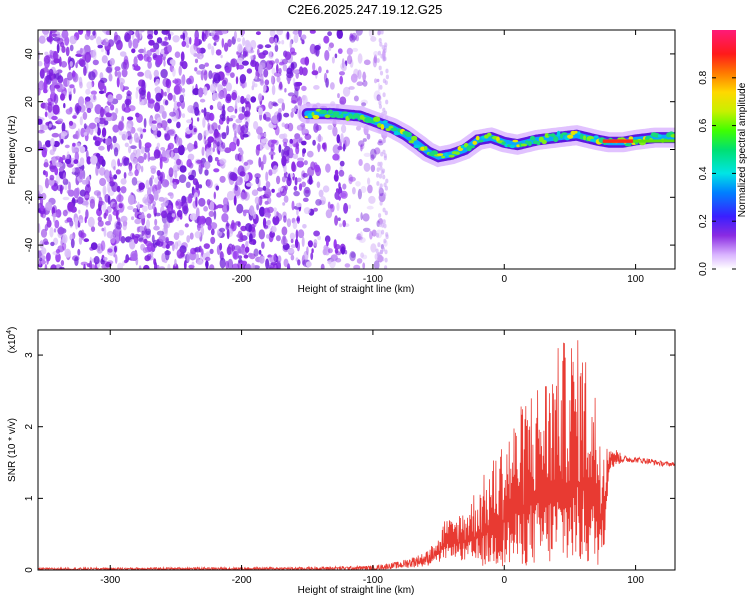 This screenshot has width=750, height=600. Describe the element at coordinates (242, 279) in the screenshot. I see `x-tick-label: -200` at that location.